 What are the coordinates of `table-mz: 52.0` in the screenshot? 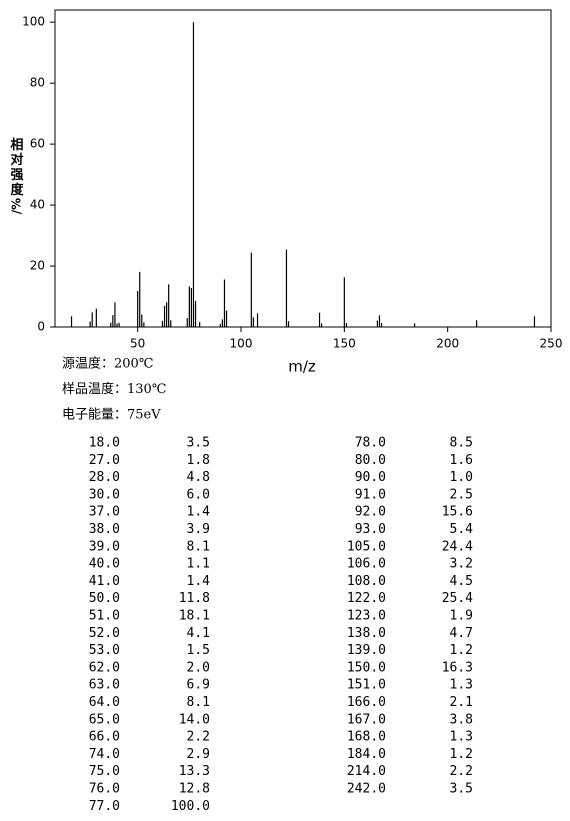 It's located at (104, 633).